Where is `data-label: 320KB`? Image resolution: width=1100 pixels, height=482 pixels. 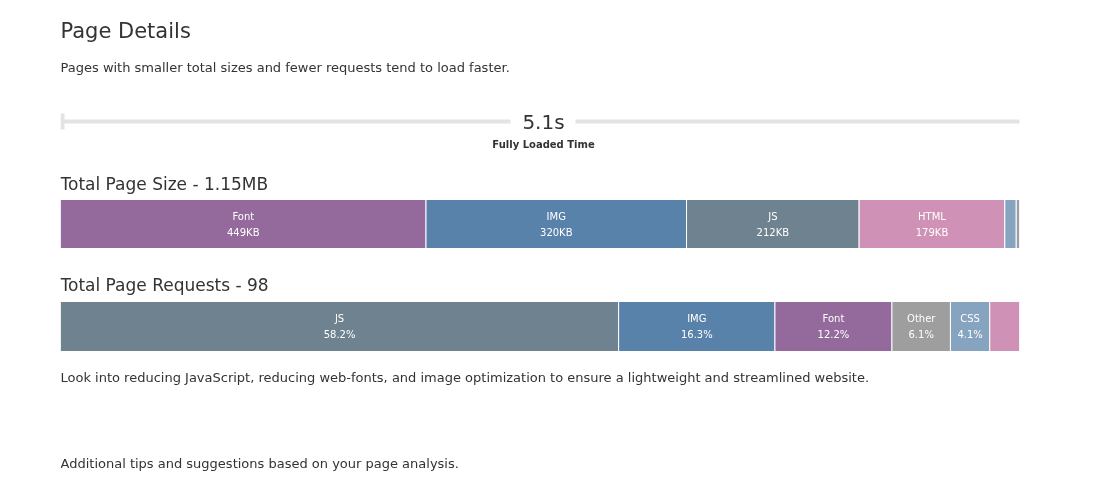
data-label: 320KB is located at coordinates (556, 232).